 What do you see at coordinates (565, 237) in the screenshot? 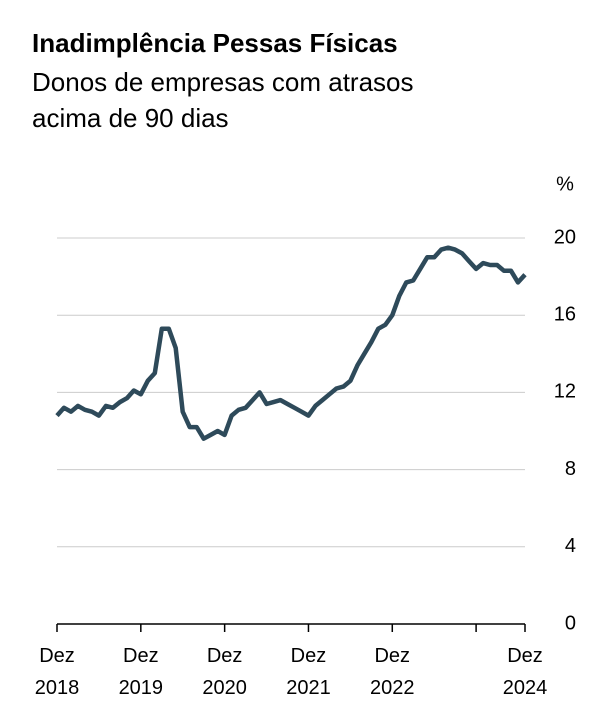
I see `y-tick-label: 20` at bounding box center [565, 237].